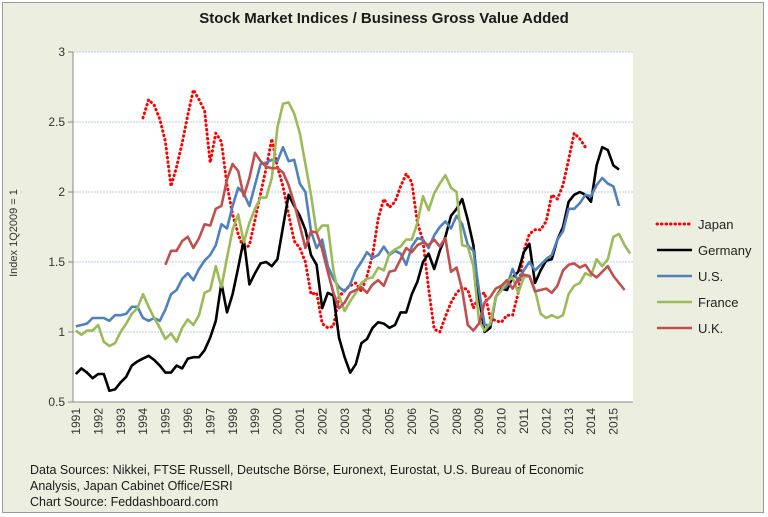  Describe the element at coordinates (56, 122) in the screenshot. I see `y-tick-label: 2.5` at that location.